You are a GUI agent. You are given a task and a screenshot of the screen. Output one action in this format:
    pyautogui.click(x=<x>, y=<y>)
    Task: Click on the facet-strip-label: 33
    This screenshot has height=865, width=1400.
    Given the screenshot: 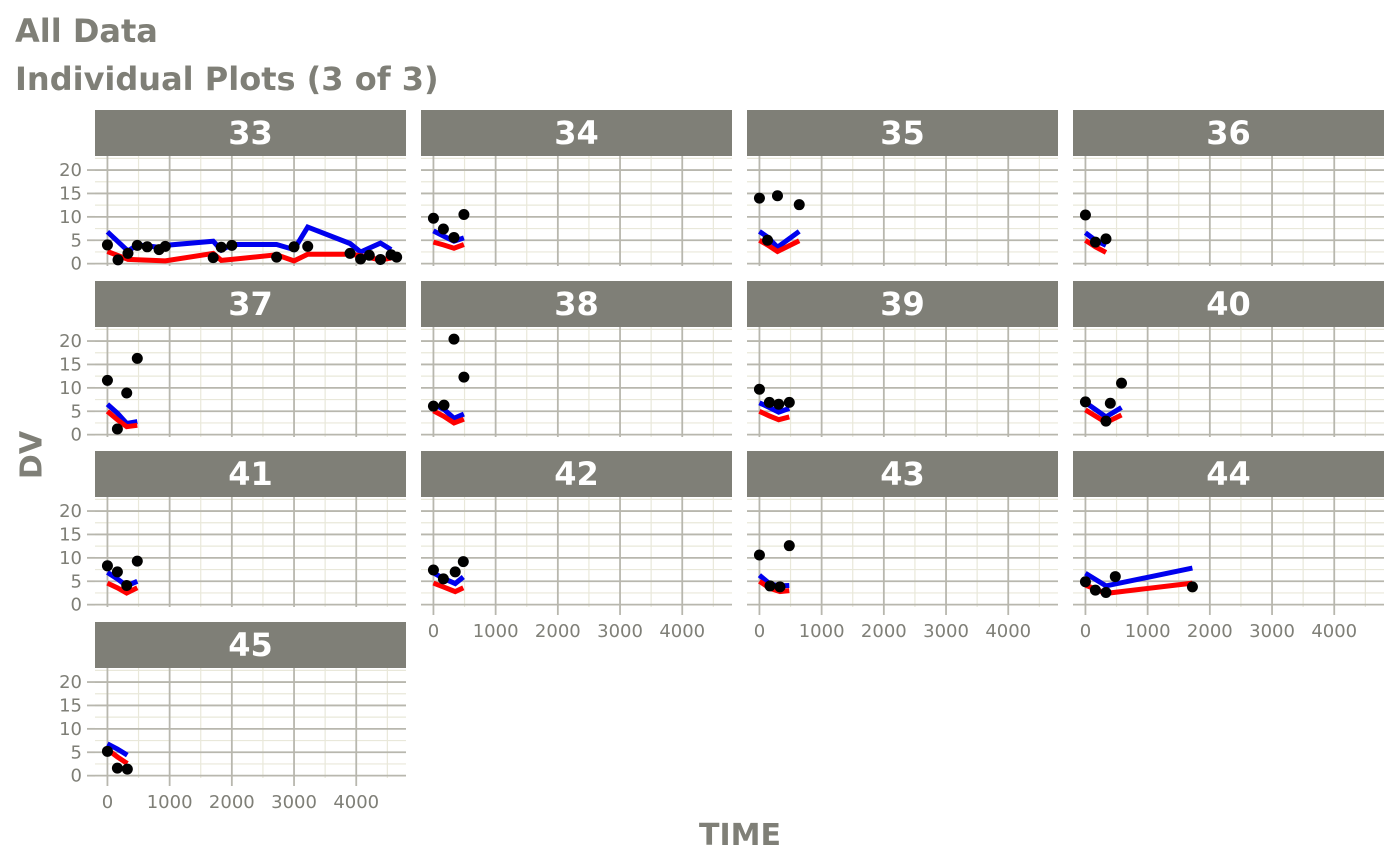 What is the action you would take?
    pyautogui.click(x=250, y=133)
    